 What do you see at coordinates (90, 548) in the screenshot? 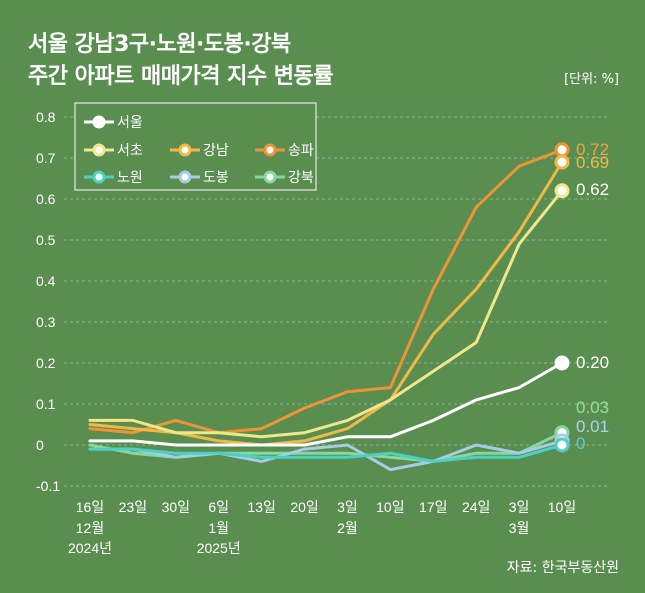
I see `x-year-label: 2024년` at bounding box center [90, 548].